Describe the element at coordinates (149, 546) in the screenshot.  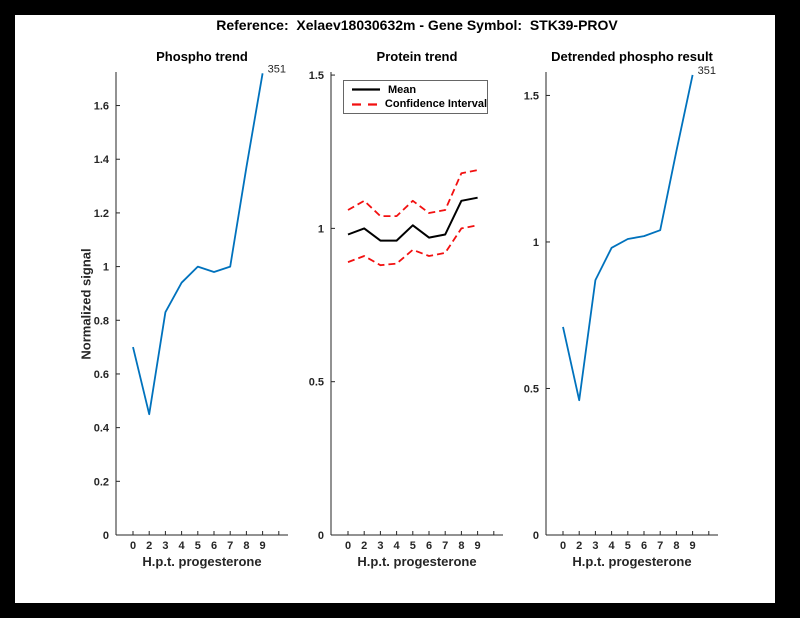
I see `panel1-x-tick-label: 2` at that location.